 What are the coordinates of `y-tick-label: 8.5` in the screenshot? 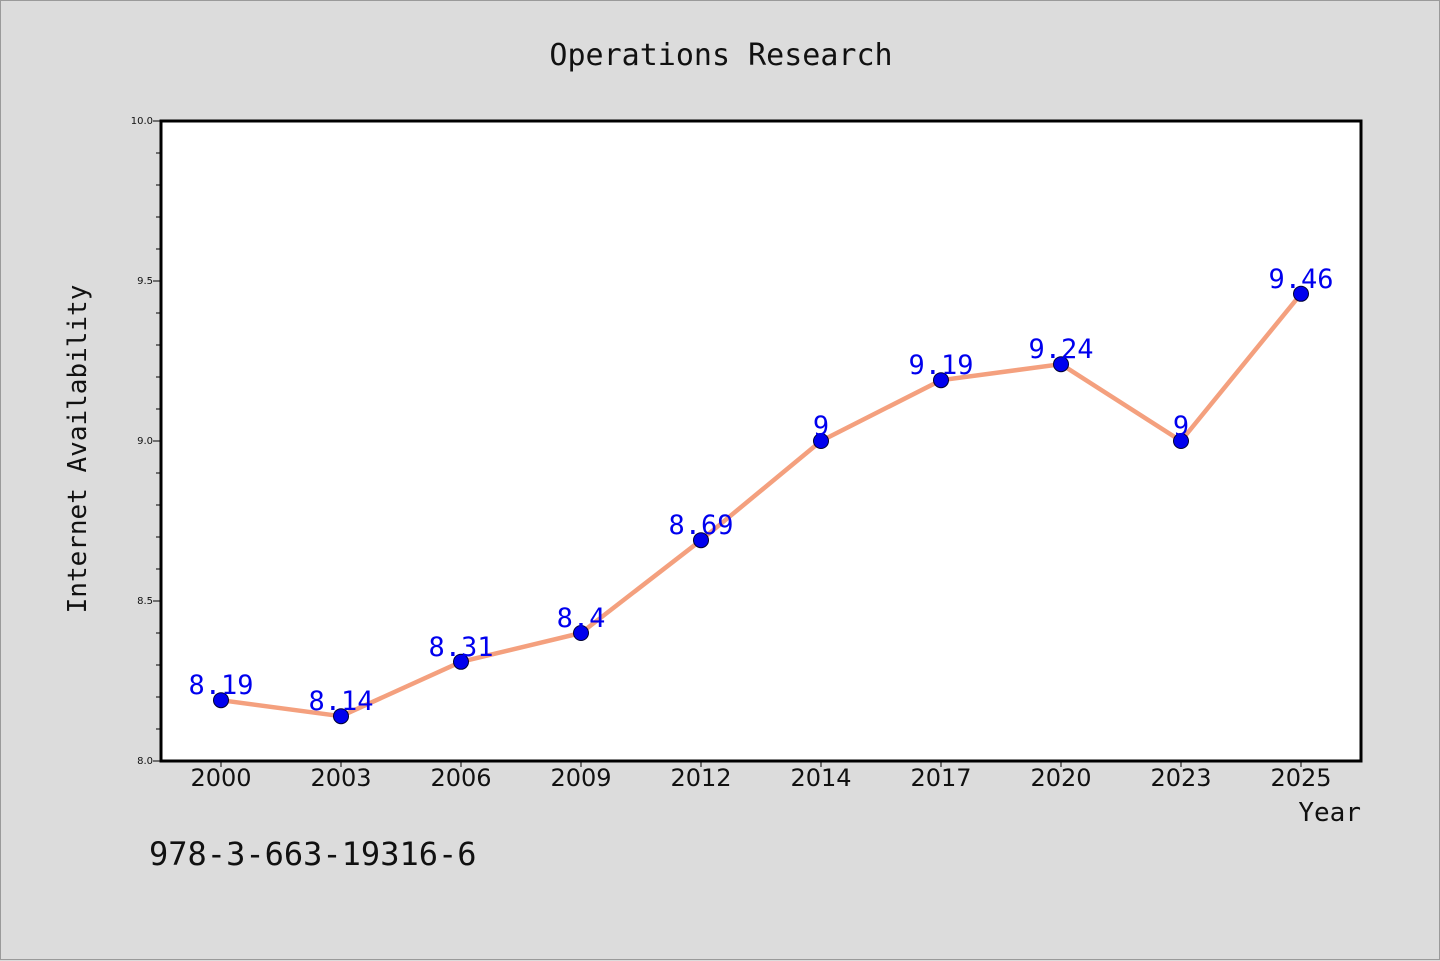 It's located at (145, 601).